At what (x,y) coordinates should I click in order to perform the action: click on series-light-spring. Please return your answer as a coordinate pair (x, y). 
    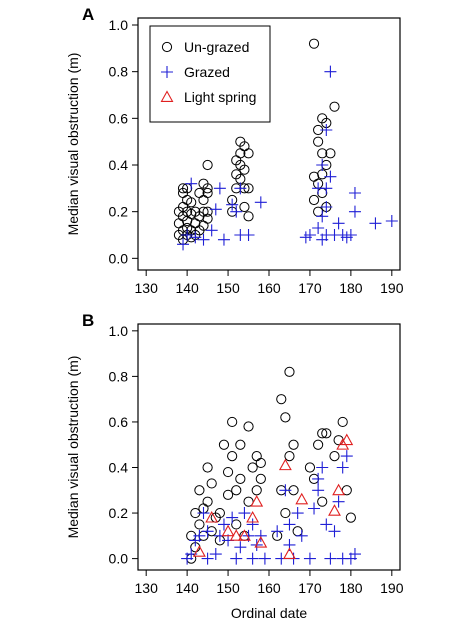
    Looking at the image, I should click on (273, 496).